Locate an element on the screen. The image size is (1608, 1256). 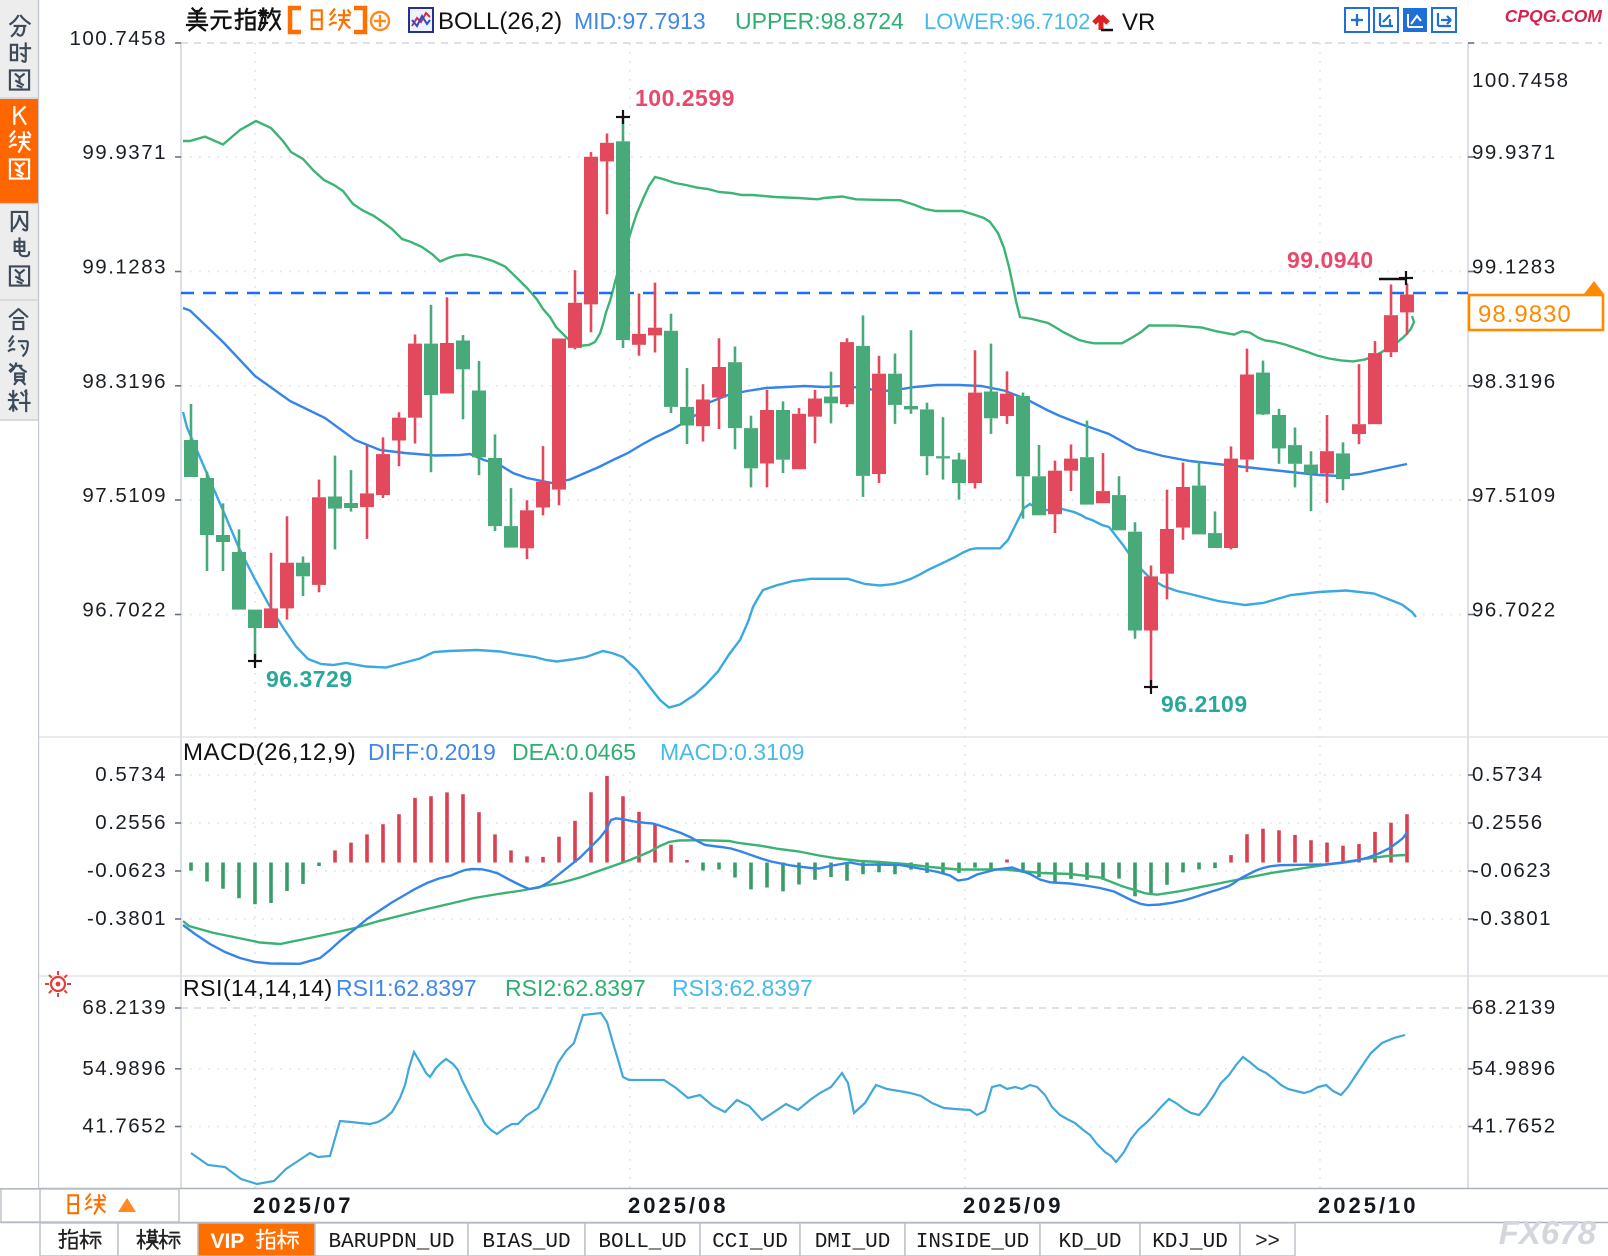
svg-text: MACD(26,12,9) is located at coordinates (269, 752).